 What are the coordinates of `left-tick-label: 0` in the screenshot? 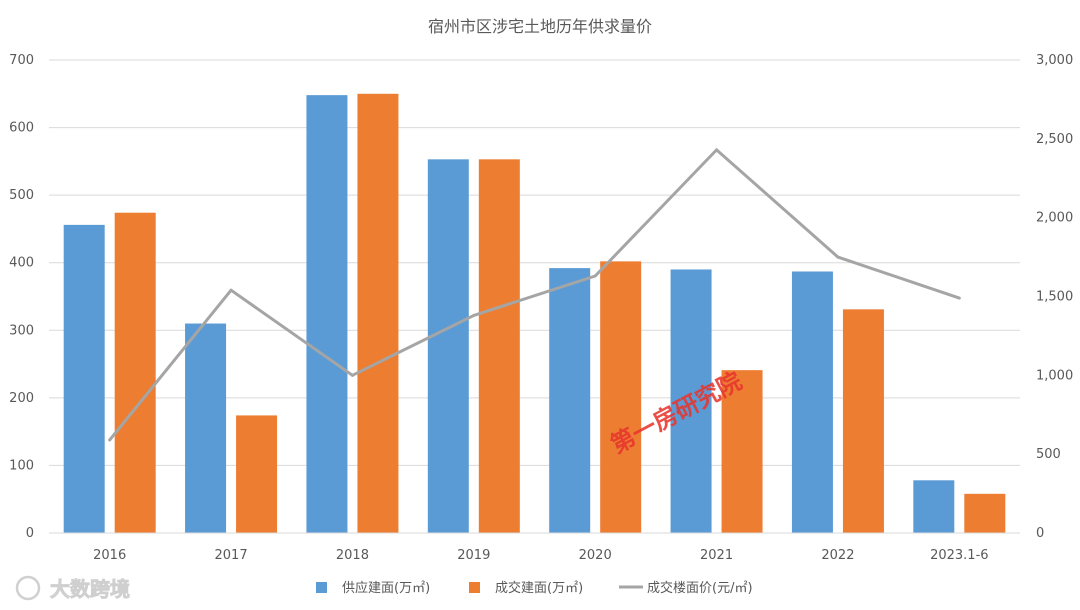 It's located at (30, 533).